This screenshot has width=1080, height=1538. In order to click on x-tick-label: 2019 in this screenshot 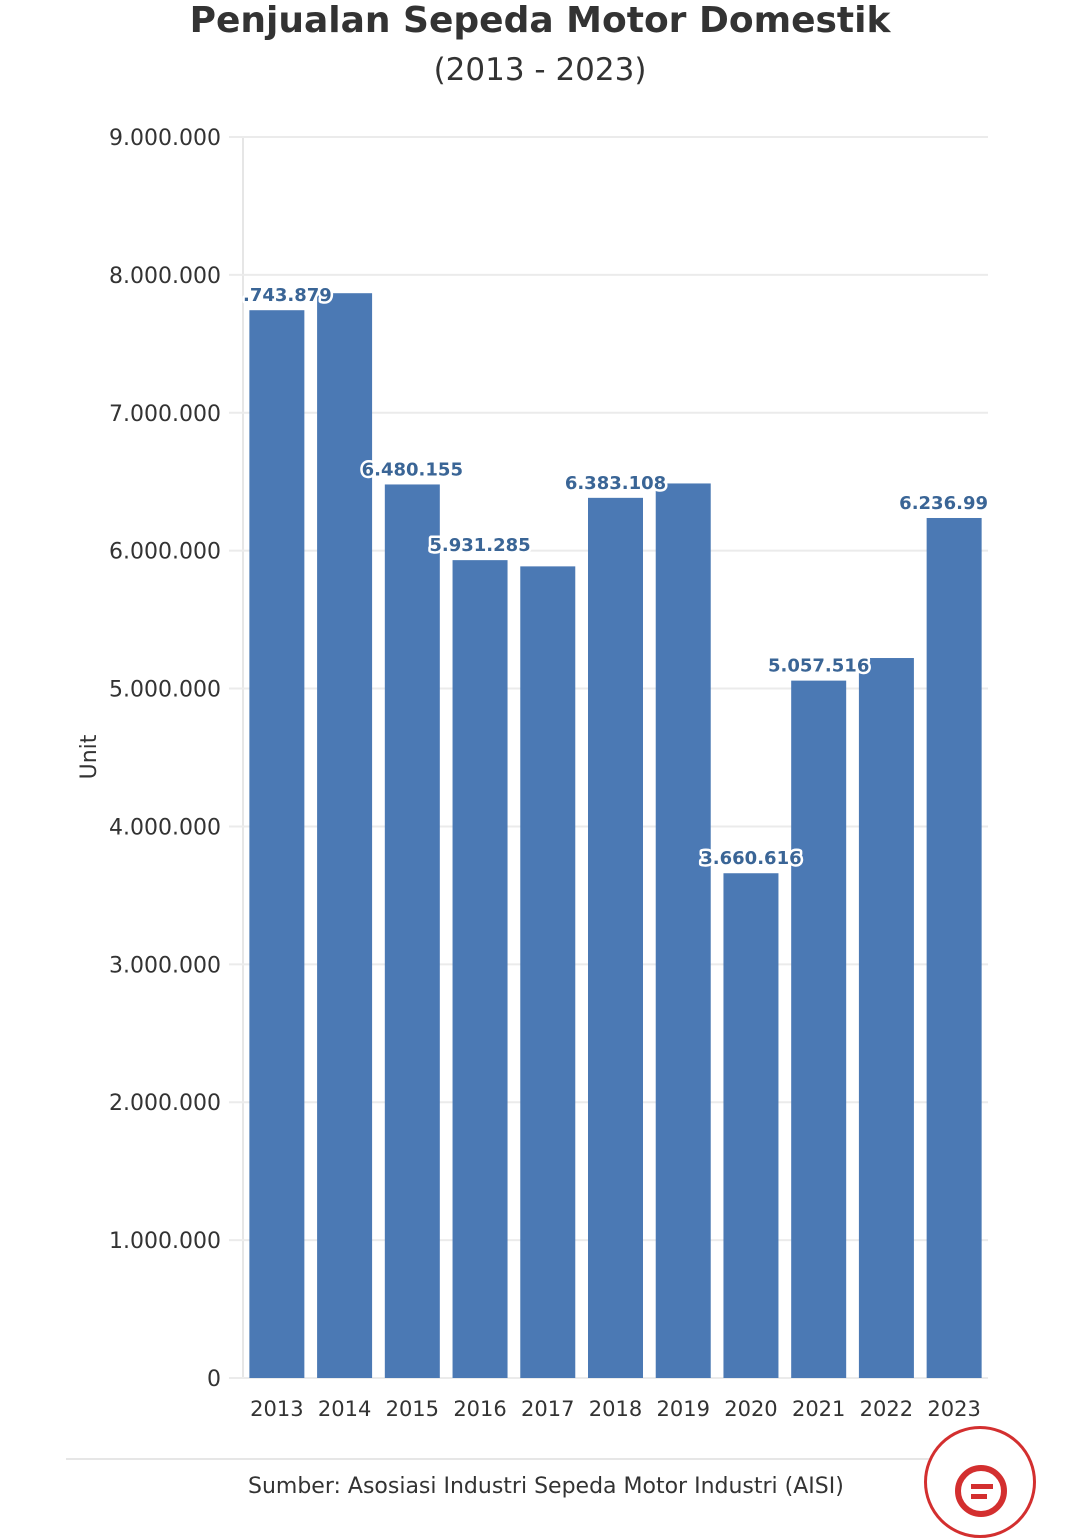, I will do `click(683, 1409)`.